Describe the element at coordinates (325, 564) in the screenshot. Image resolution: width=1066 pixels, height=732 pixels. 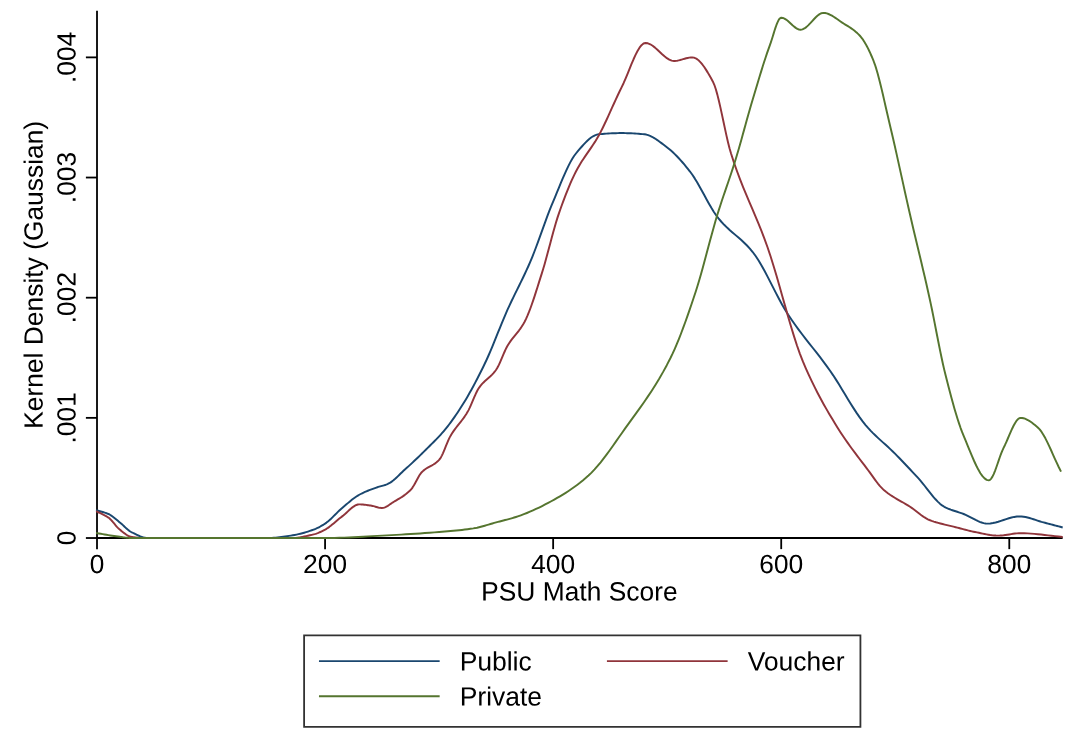
I see `x-tick-label: 200` at that location.